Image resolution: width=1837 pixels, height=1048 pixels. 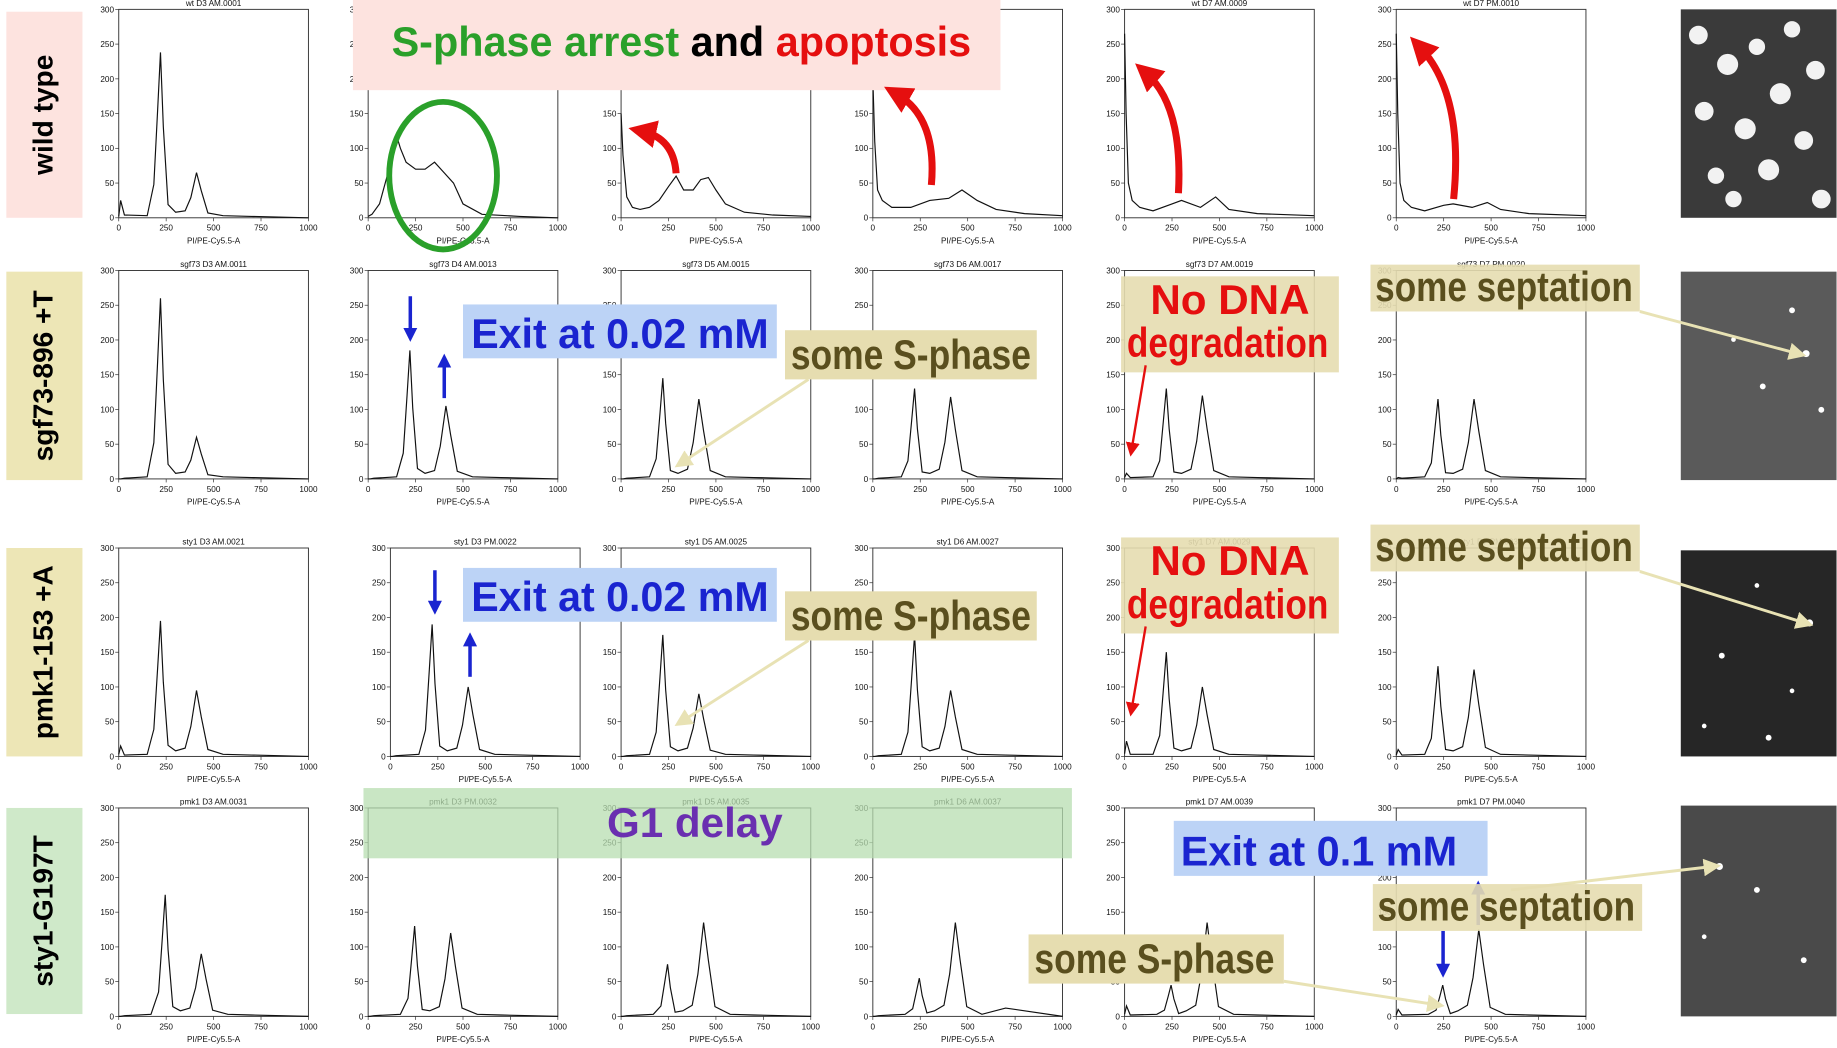 I want to click on banner: S-phase arrest and apoptosis, so click(x=682, y=41).